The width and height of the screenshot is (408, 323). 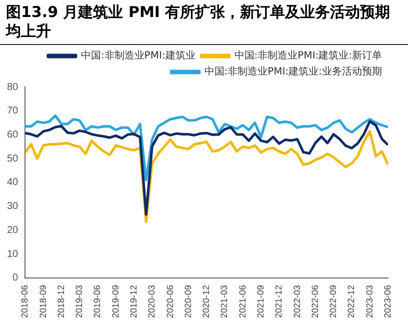 I want to click on x-tick-label: 2019-12, so click(x=133, y=301).